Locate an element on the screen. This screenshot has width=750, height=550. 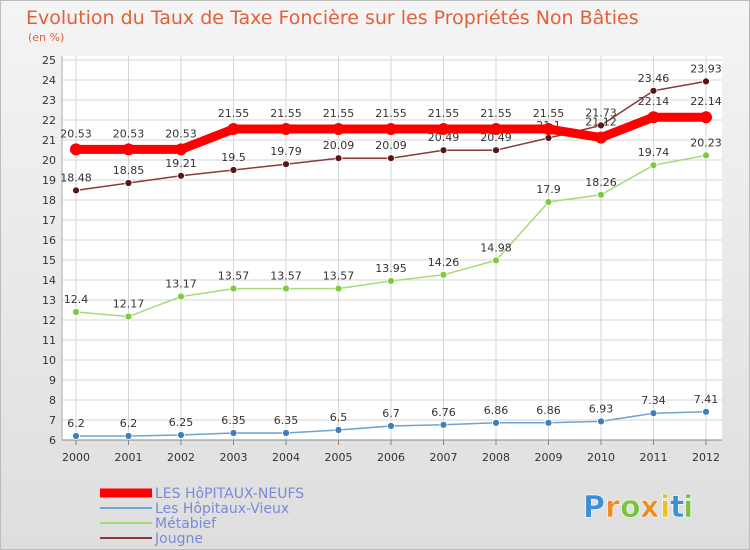
x-tick-label: 2008 is located at coordinates (496, 457).